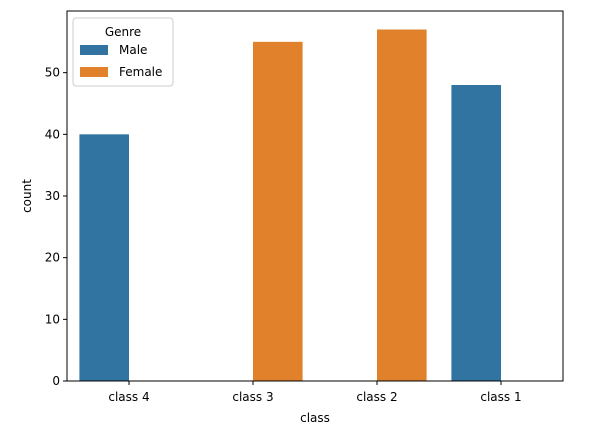 This screenshot has height=444, width=608. What do you see at coordinates (252, 397) in the screenshot?
I see `x-tick-label: class 3` at bounding box center [252, 397].